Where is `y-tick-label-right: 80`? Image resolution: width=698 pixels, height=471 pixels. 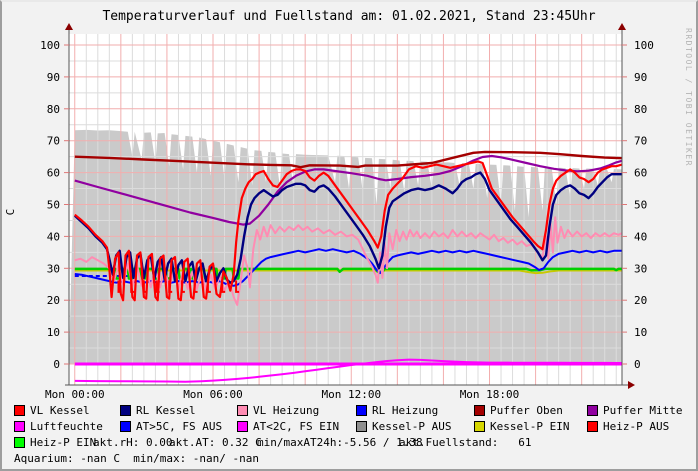 y-tick-label-right: 80 is located at coordinates (640, 109).